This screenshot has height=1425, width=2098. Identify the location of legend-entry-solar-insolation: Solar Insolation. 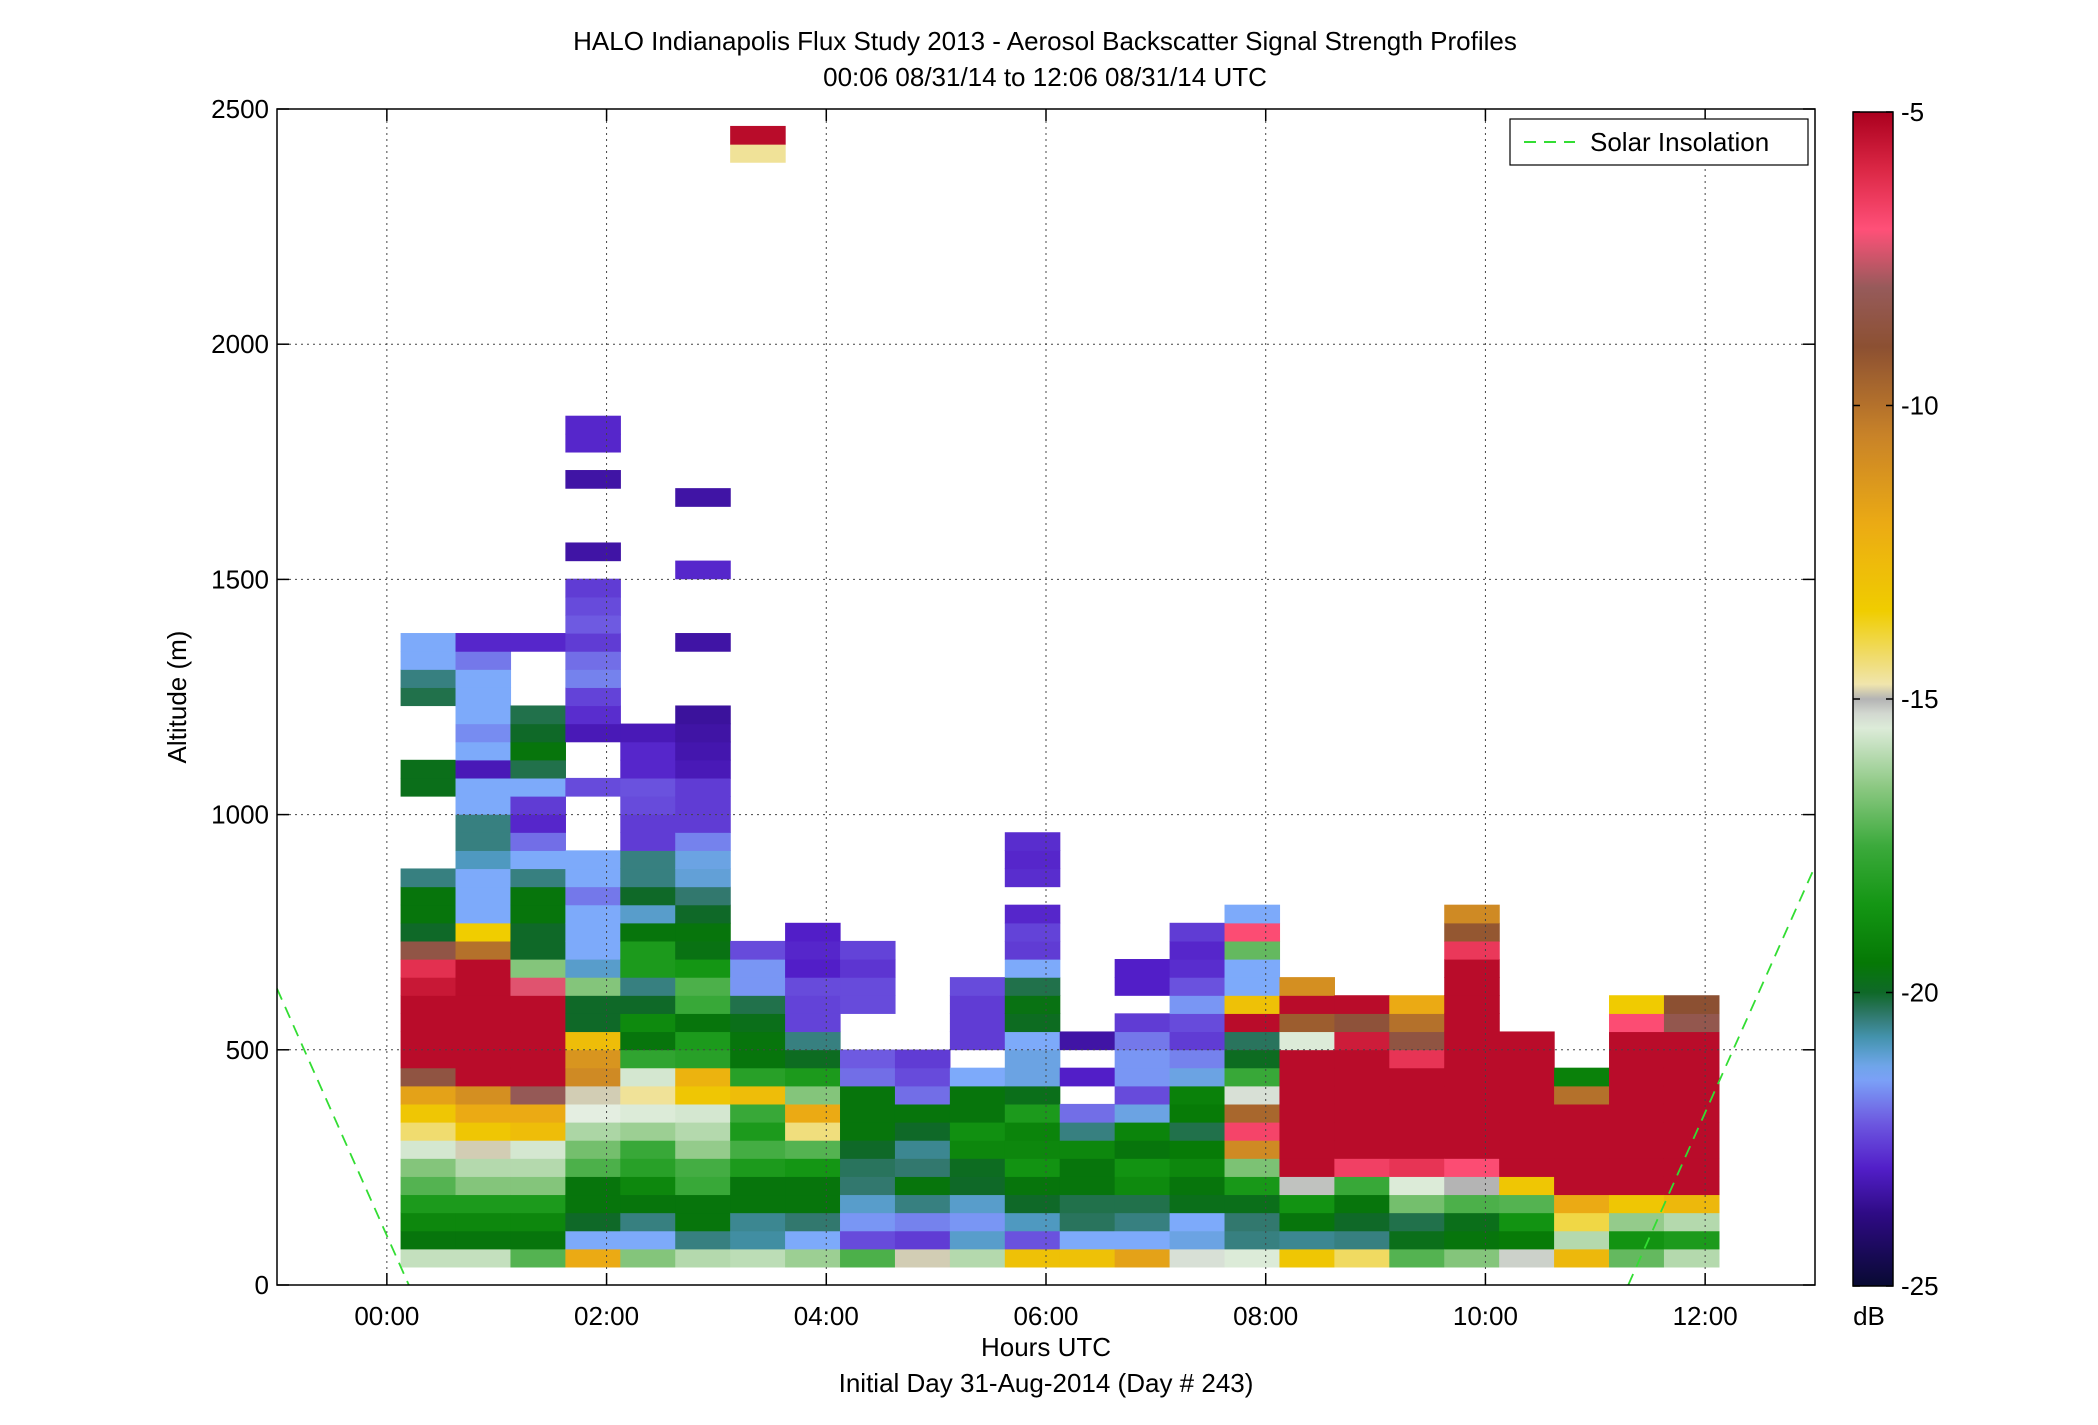
(1679, 142).